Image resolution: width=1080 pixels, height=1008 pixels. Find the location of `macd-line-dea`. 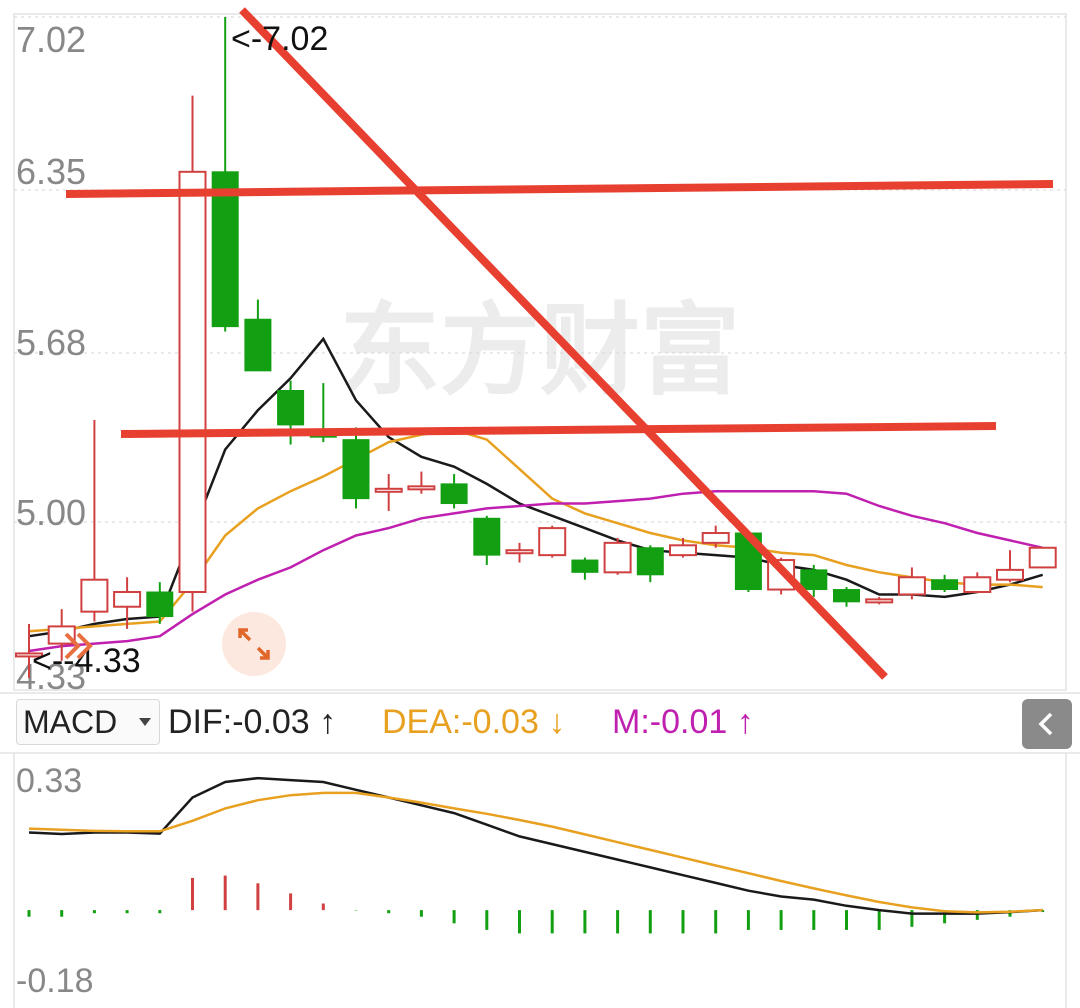

macd-line-dea is located at coordinates (535, 852).